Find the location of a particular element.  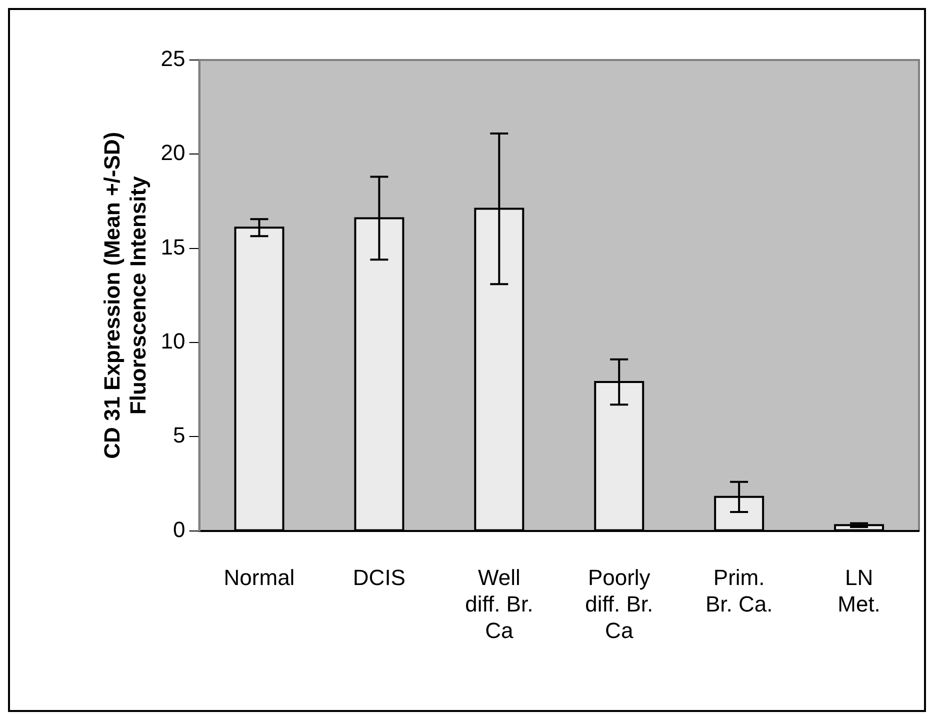

x-tick-label: Prim. Br. Ca. is located at coordinates (739, 590).